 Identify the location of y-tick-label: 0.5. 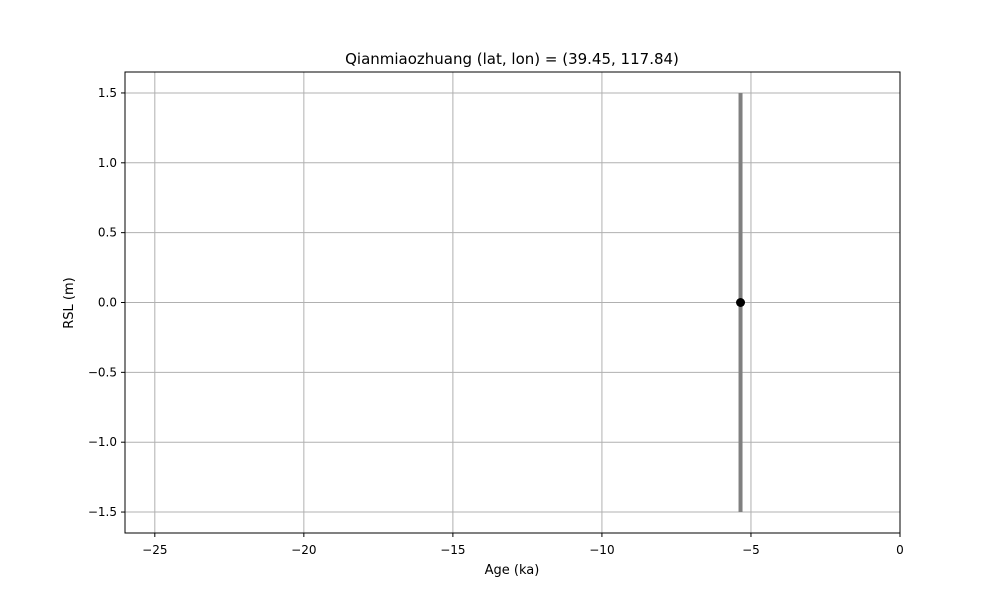
(107, 233).